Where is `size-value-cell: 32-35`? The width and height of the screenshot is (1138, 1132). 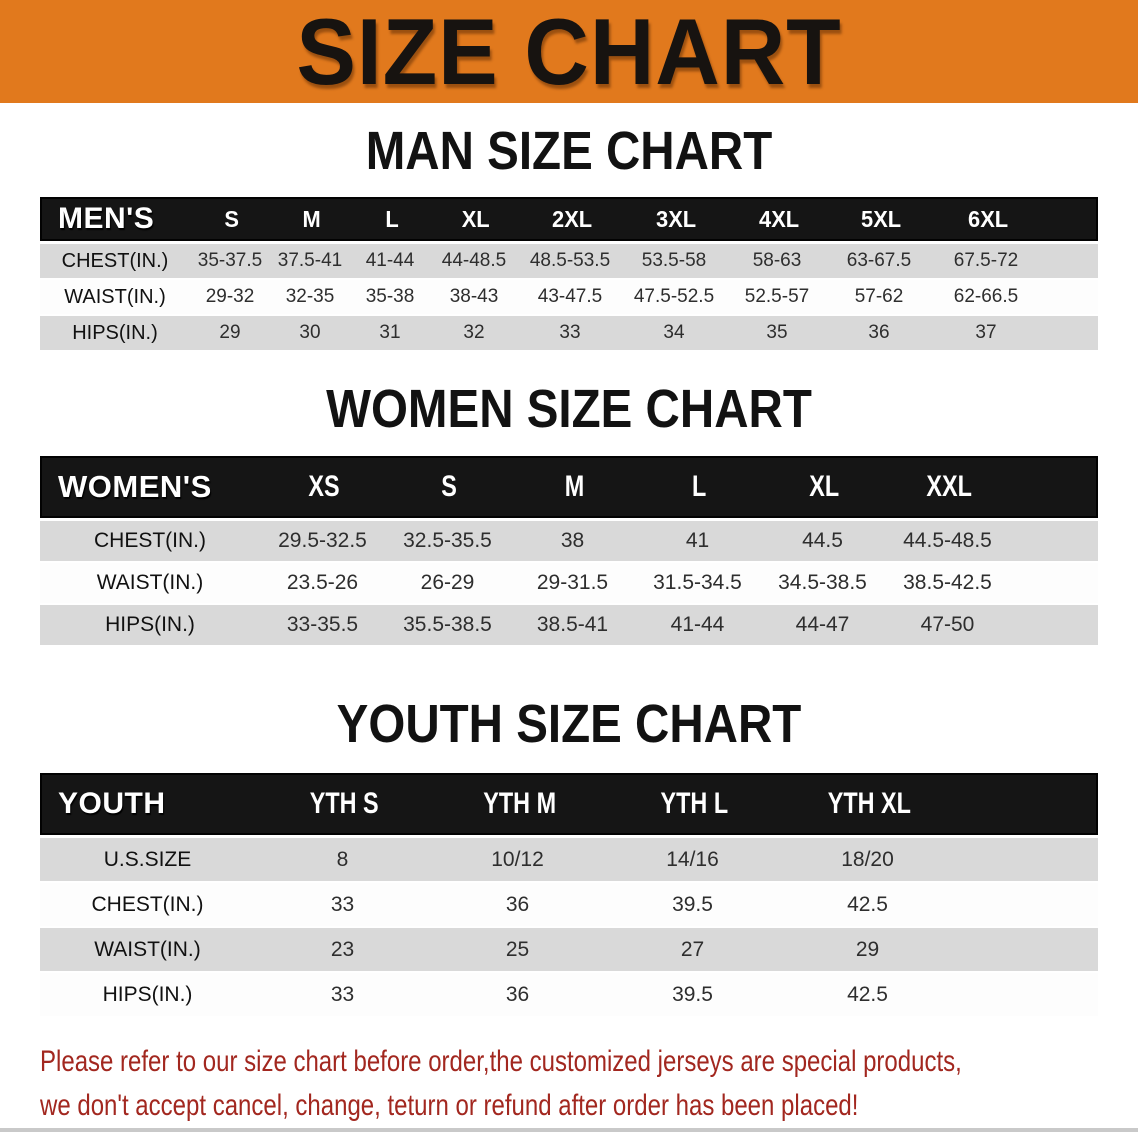 size-value-cell: 32-35 is located at coordinates (310, 296).